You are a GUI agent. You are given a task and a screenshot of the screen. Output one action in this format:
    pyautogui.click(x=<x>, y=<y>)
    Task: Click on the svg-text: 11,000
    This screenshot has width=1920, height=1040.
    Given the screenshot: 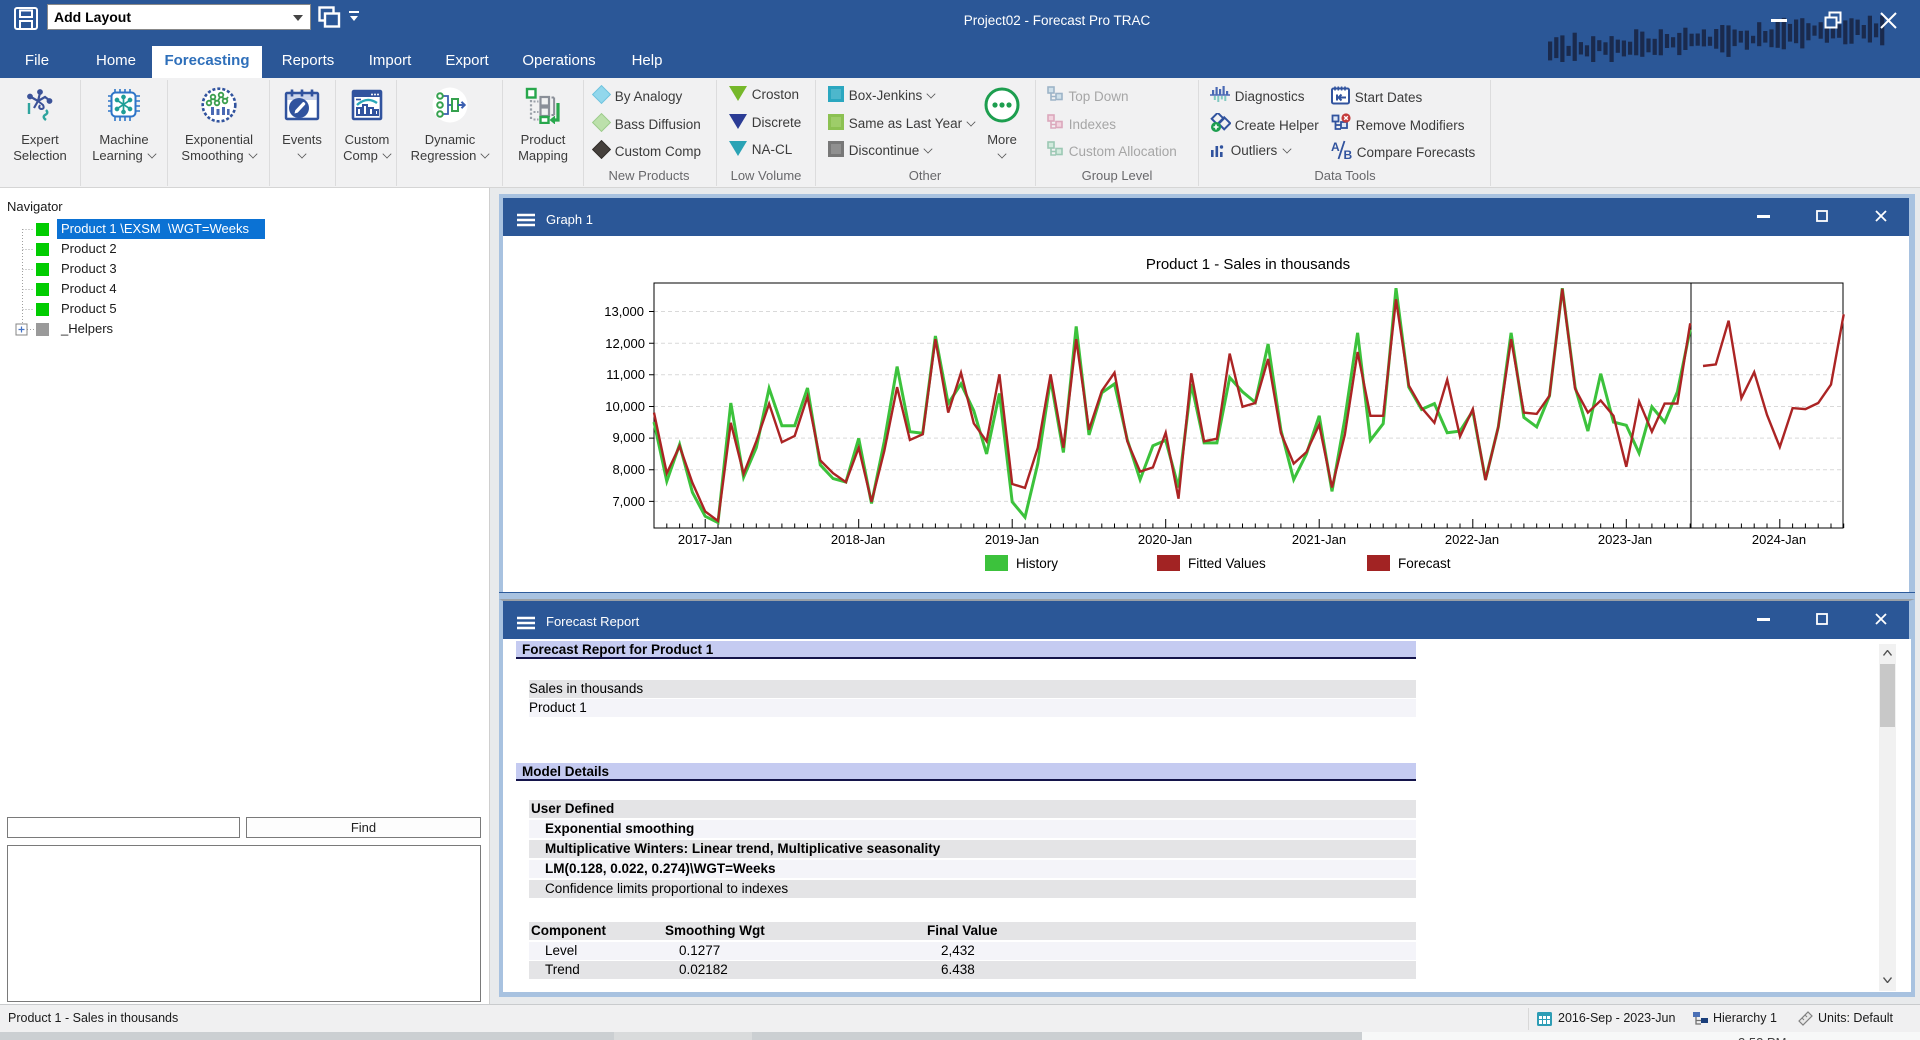 What is the action you would take?
    pyautogui.click(x=625, y=374)
    